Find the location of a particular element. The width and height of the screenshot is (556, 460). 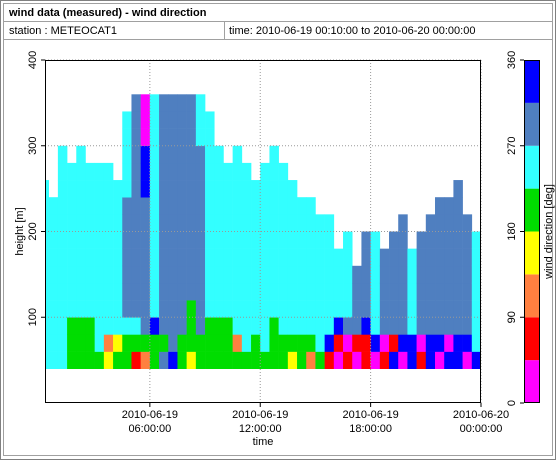

colorbar-label: wind direction [deg] is located at coordinates (549, 232).